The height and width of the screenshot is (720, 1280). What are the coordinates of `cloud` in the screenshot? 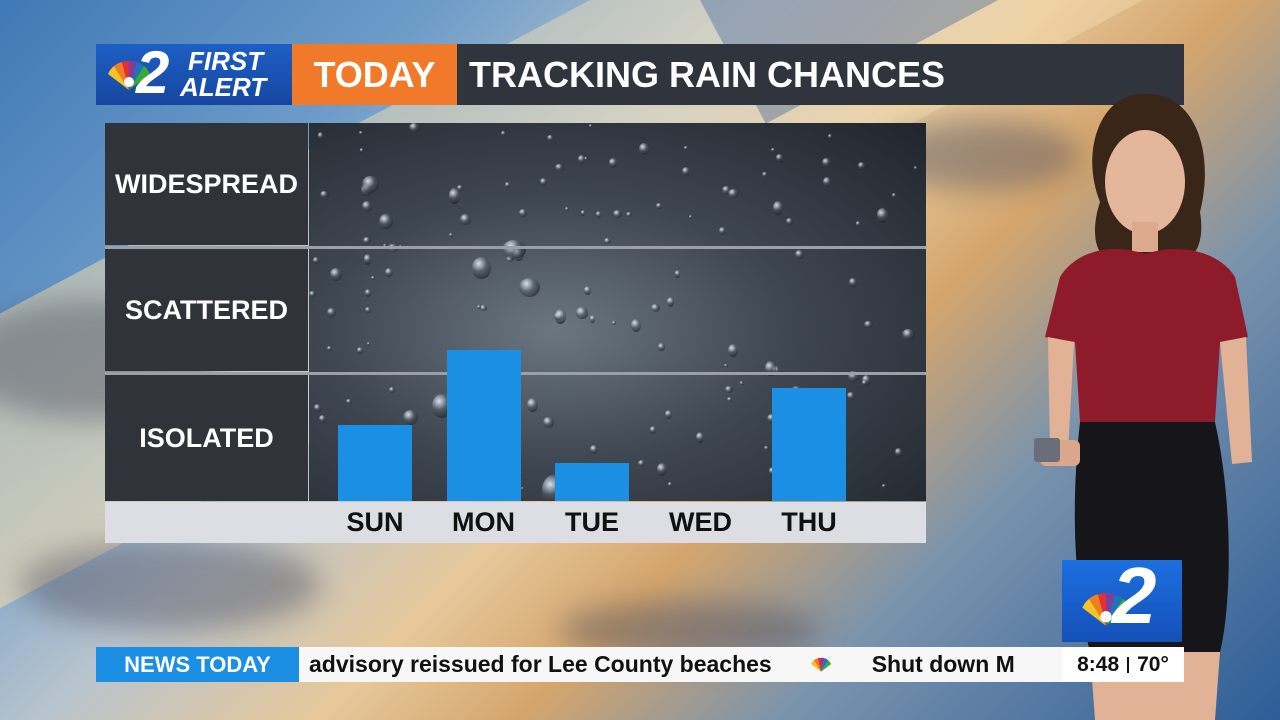 It's located at (170, 585).